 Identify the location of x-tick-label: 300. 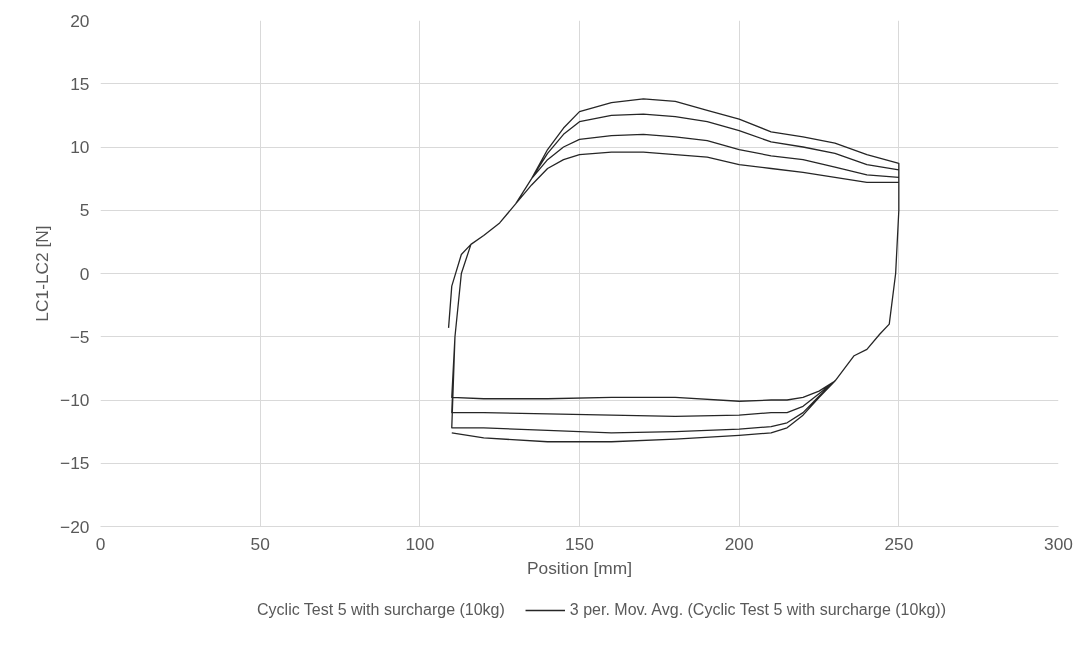
(1058, 543).